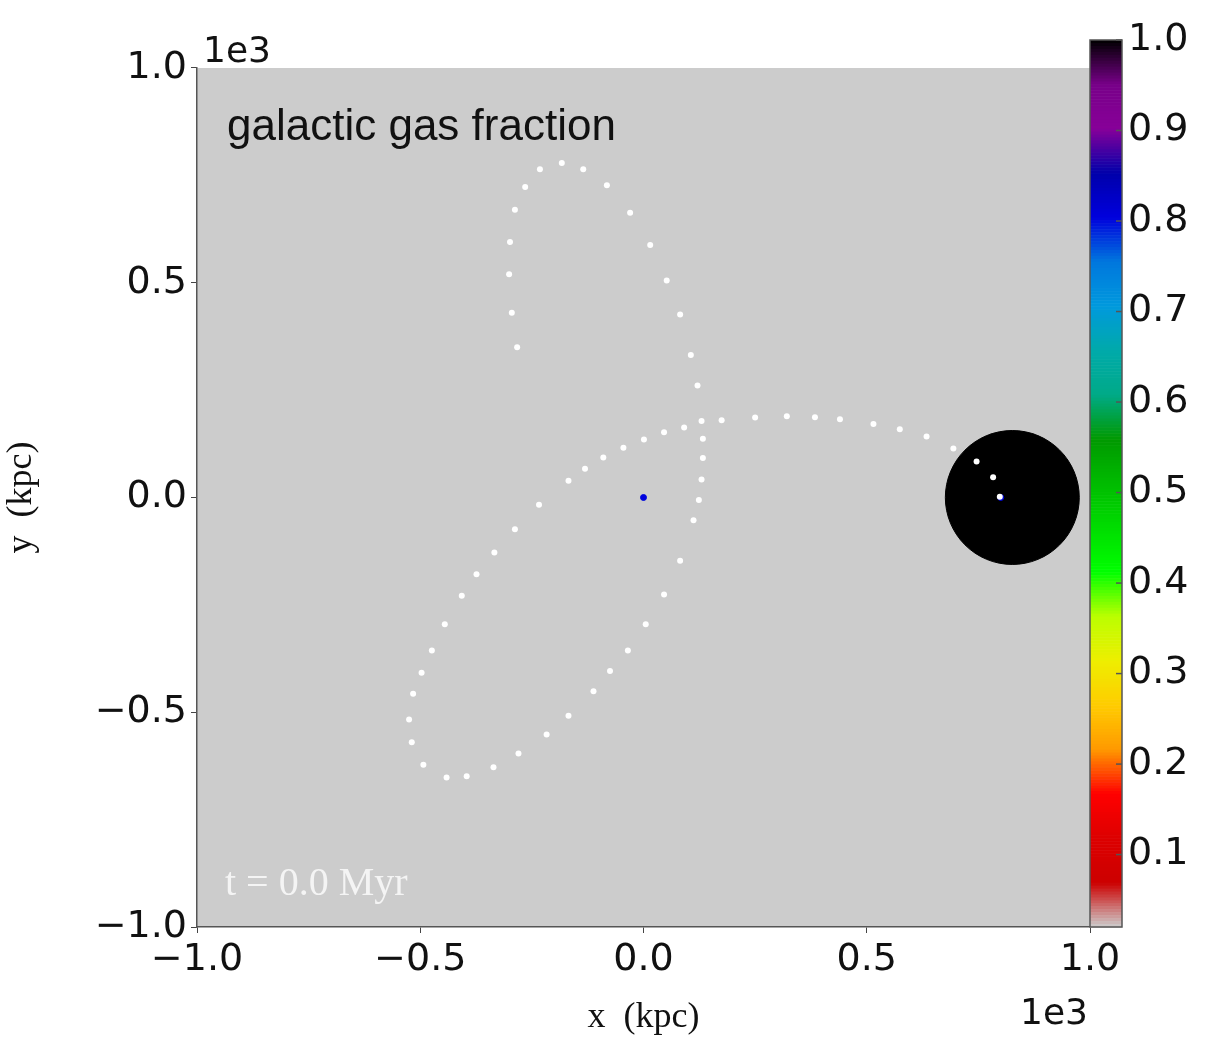  I want to click on y-tick-label: 0.5, so click(156, 279).